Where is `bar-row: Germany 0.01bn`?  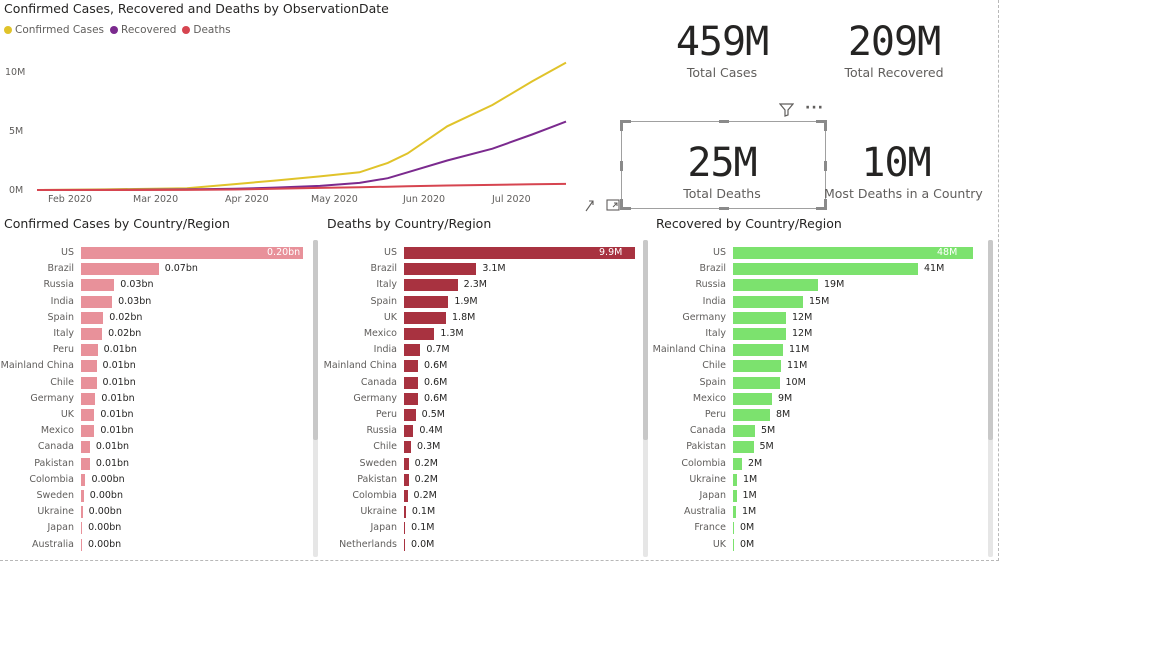
bar-row: Germany 0.01bn is located at coordinates (160, 398).